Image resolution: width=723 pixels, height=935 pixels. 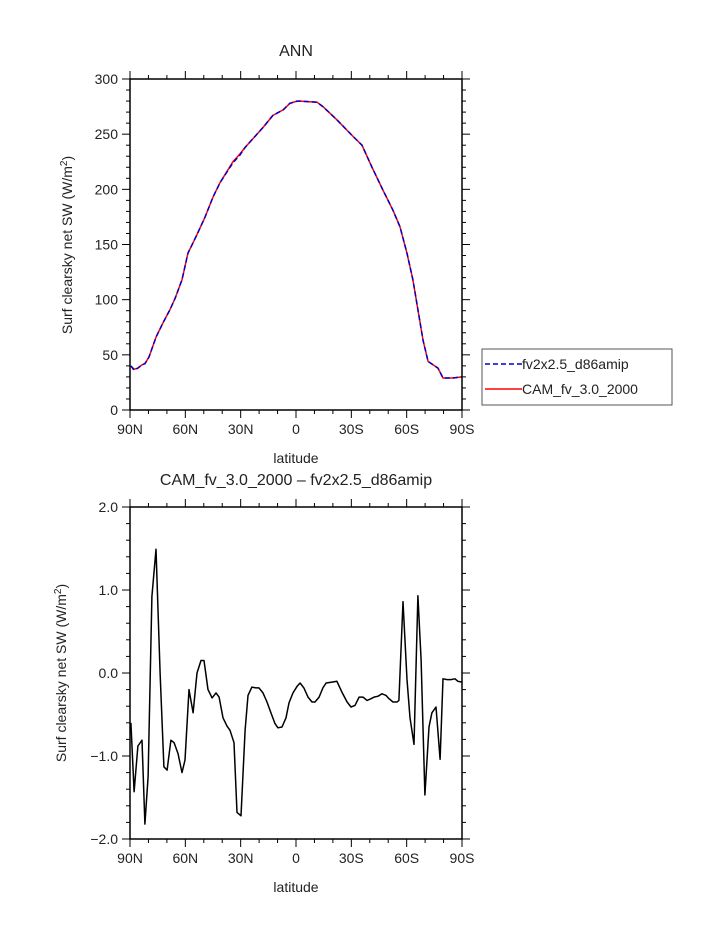 I want to click on bottom-panel-title: CAM_fv_3.0_2000 – fv2x2.5_d86amip, so click(x=296, y=480).